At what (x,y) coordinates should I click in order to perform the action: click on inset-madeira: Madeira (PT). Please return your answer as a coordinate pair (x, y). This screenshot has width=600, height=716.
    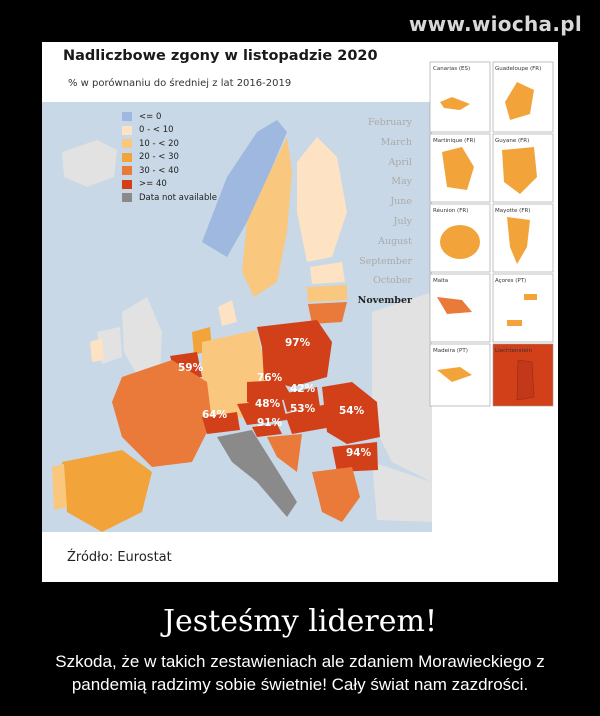
    Looking at the image, I should click on (450, 351).